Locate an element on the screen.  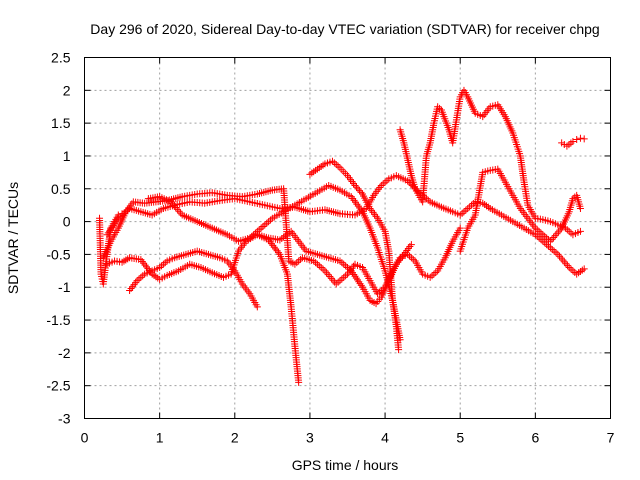
y-tick-label: -3 is located at coordinates (64, 419).